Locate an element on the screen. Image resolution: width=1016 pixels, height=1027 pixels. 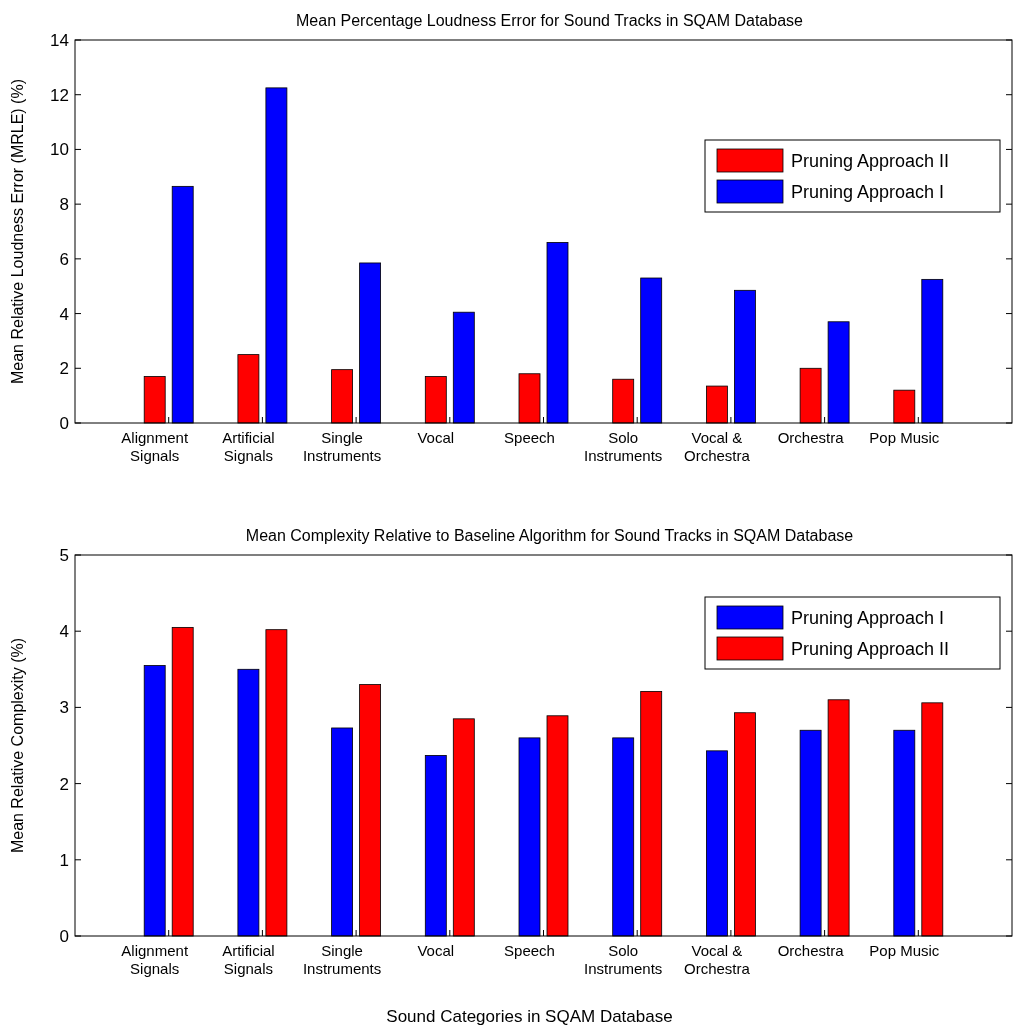
y-tick-label: 5 is located at coordinates (64, 555).